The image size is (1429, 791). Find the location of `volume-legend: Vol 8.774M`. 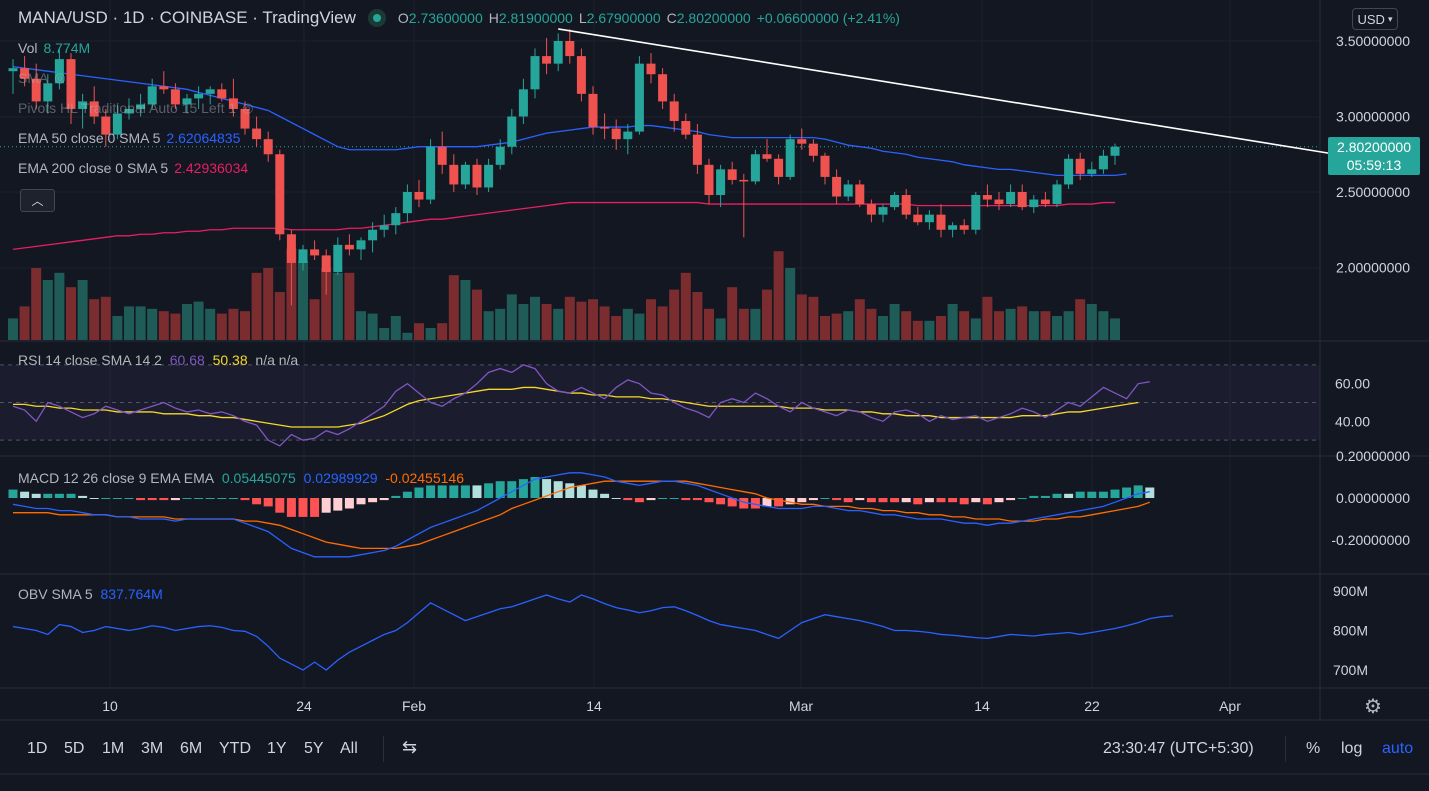

volume-legend: Vol 8.774M is located at coordinates (54, 48).